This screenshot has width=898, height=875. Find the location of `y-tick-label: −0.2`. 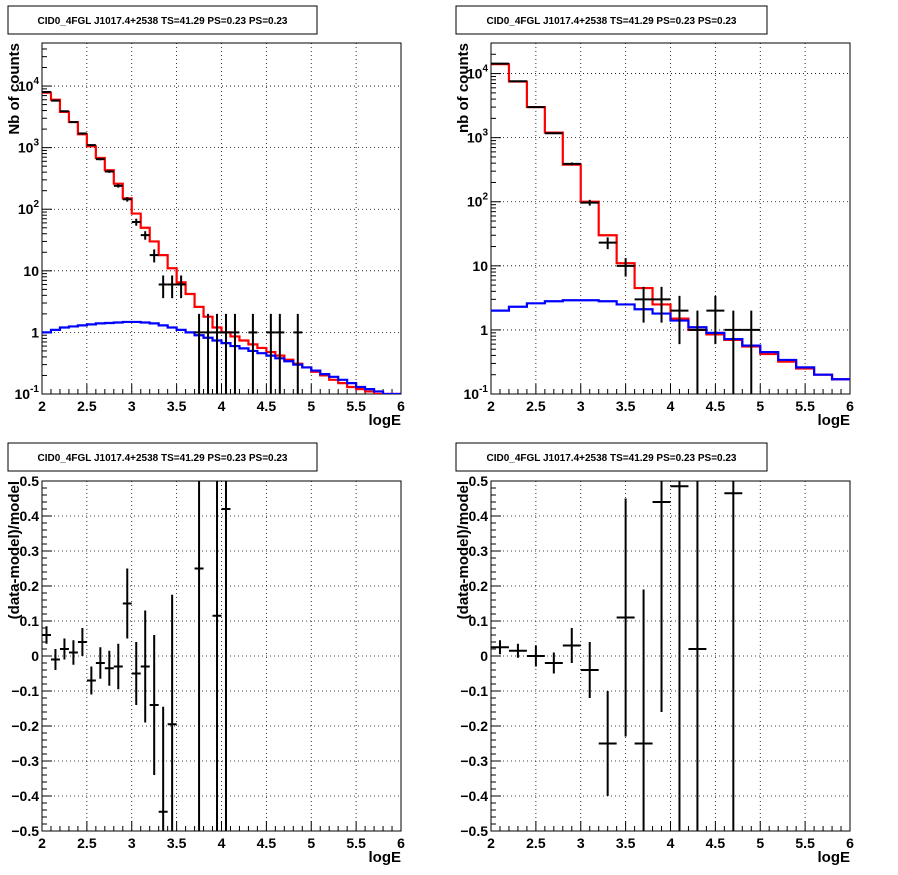

y-tick-label: −0.2 is located at coordinates (25, 726).